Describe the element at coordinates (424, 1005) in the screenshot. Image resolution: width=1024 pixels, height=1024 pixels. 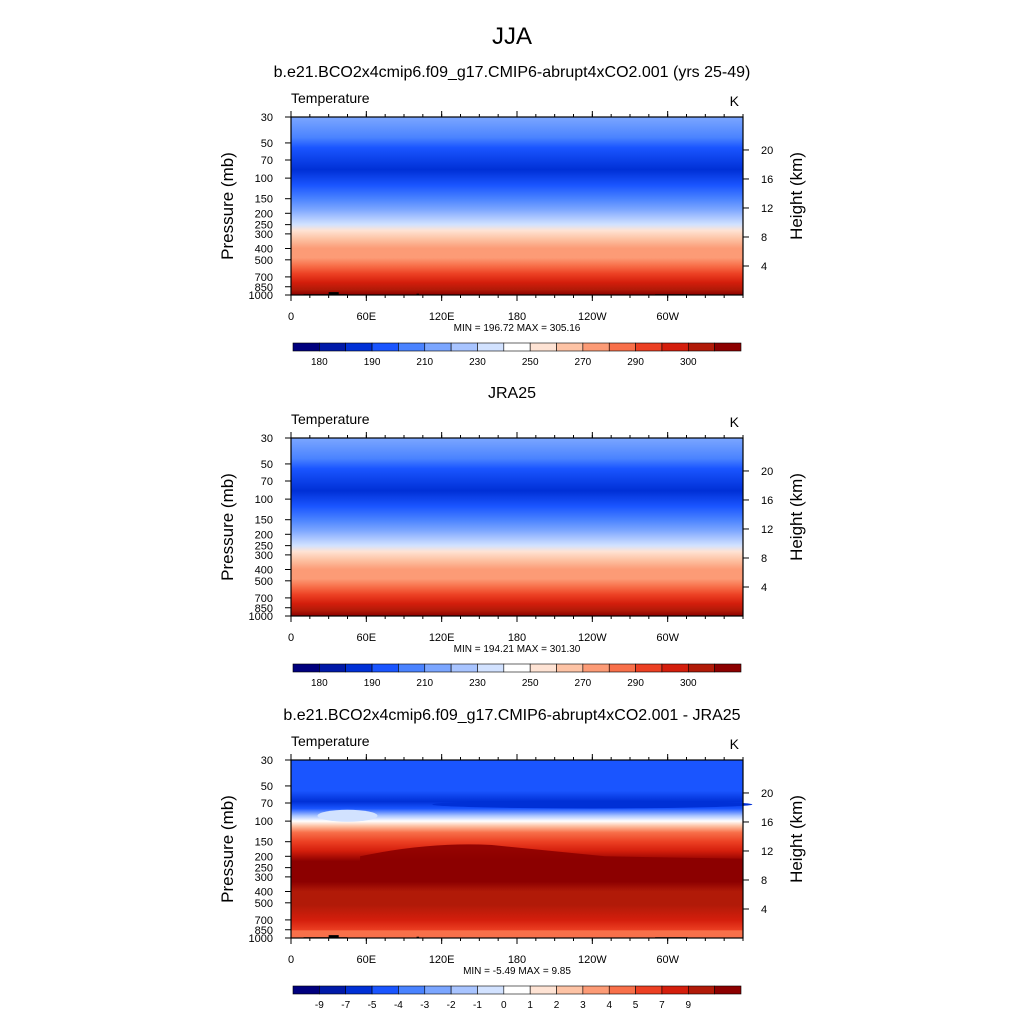
I see `colorbar-label: -3` at that location.